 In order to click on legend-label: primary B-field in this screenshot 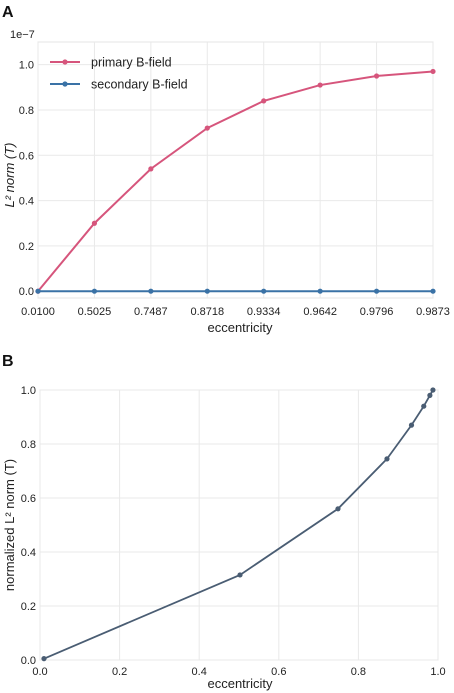, I will do `click(131, 63)`.